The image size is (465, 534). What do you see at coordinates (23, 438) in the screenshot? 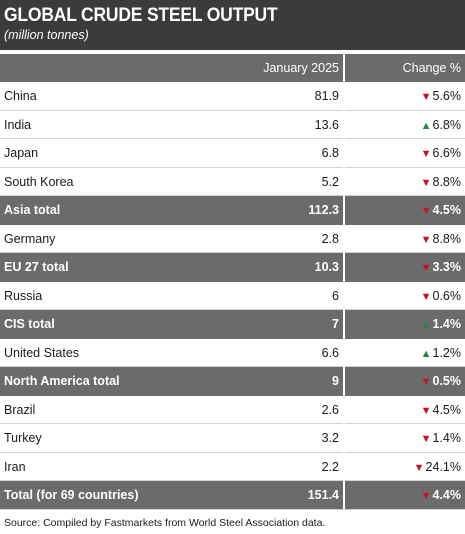
I see `row-label: Turkey` at bounding box center [23, 438].